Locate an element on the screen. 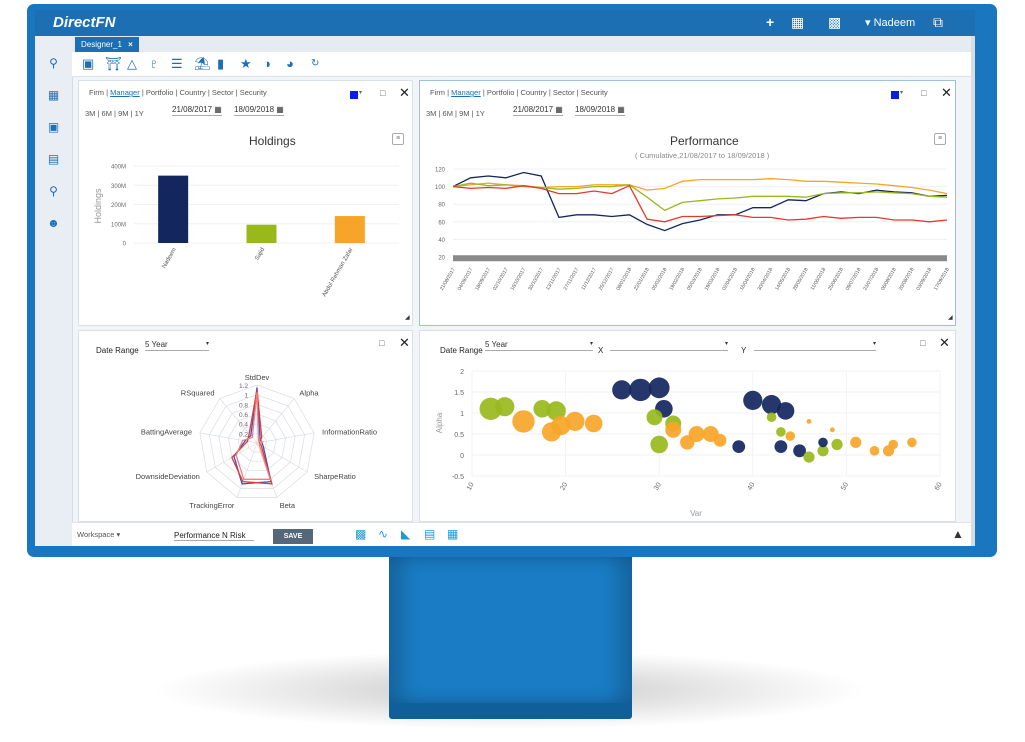 Image resolution: width=1025 pixels, height=742 pixels. save-button: SAVE is located at coordinates (293, 536).